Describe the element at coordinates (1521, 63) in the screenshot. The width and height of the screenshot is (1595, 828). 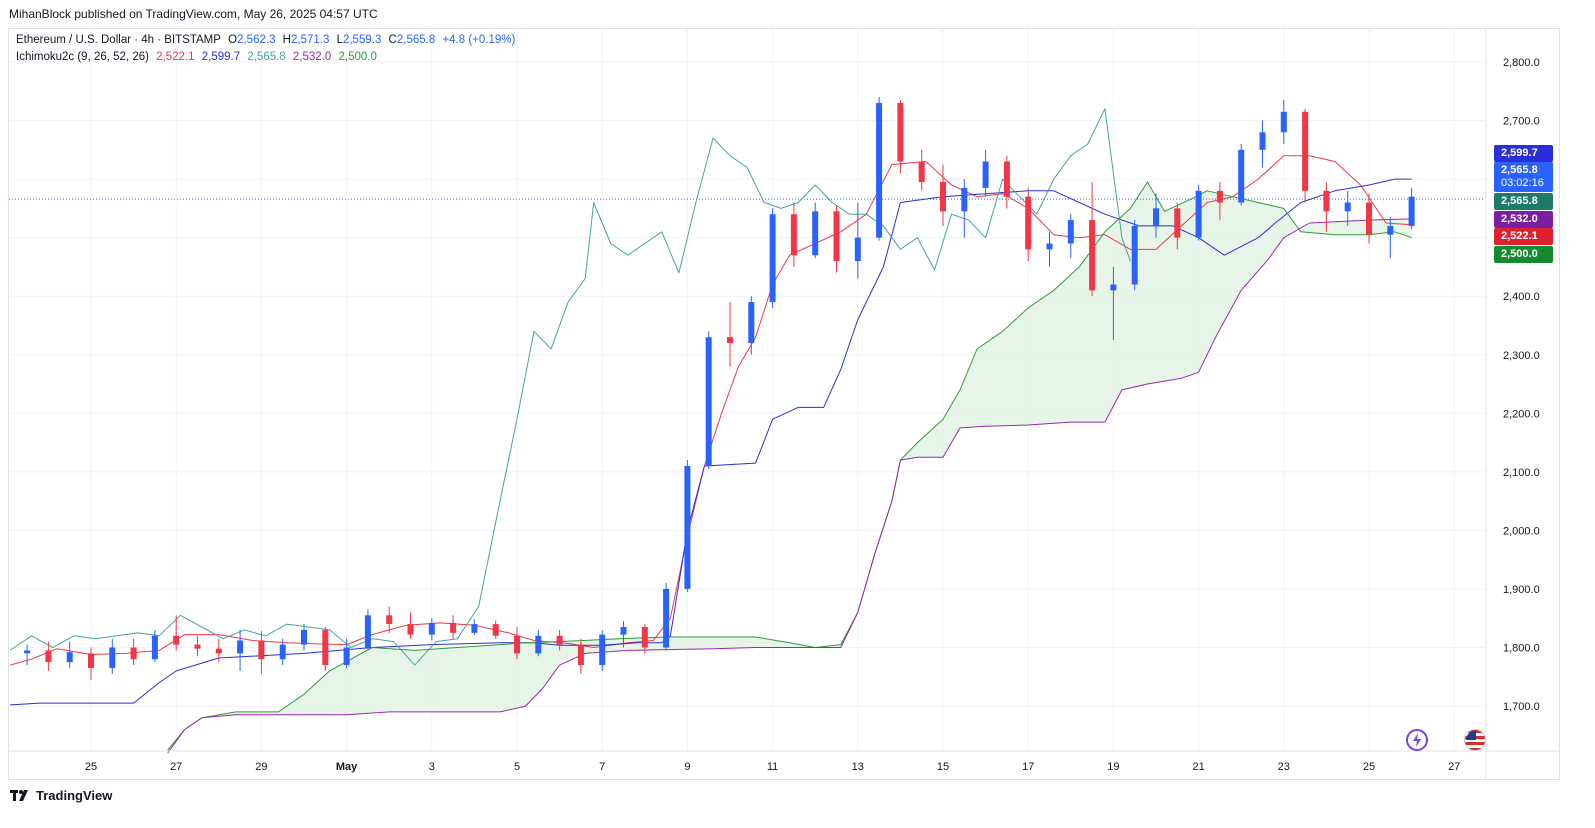
I see `price-tick-label: 2,800.0` at that location.